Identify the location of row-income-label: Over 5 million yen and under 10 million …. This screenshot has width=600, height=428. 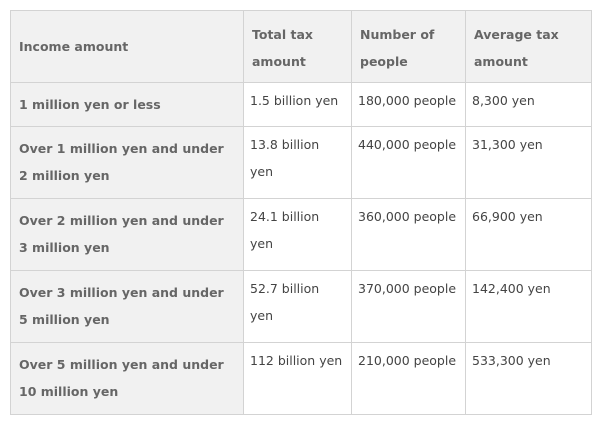
(127, 378).